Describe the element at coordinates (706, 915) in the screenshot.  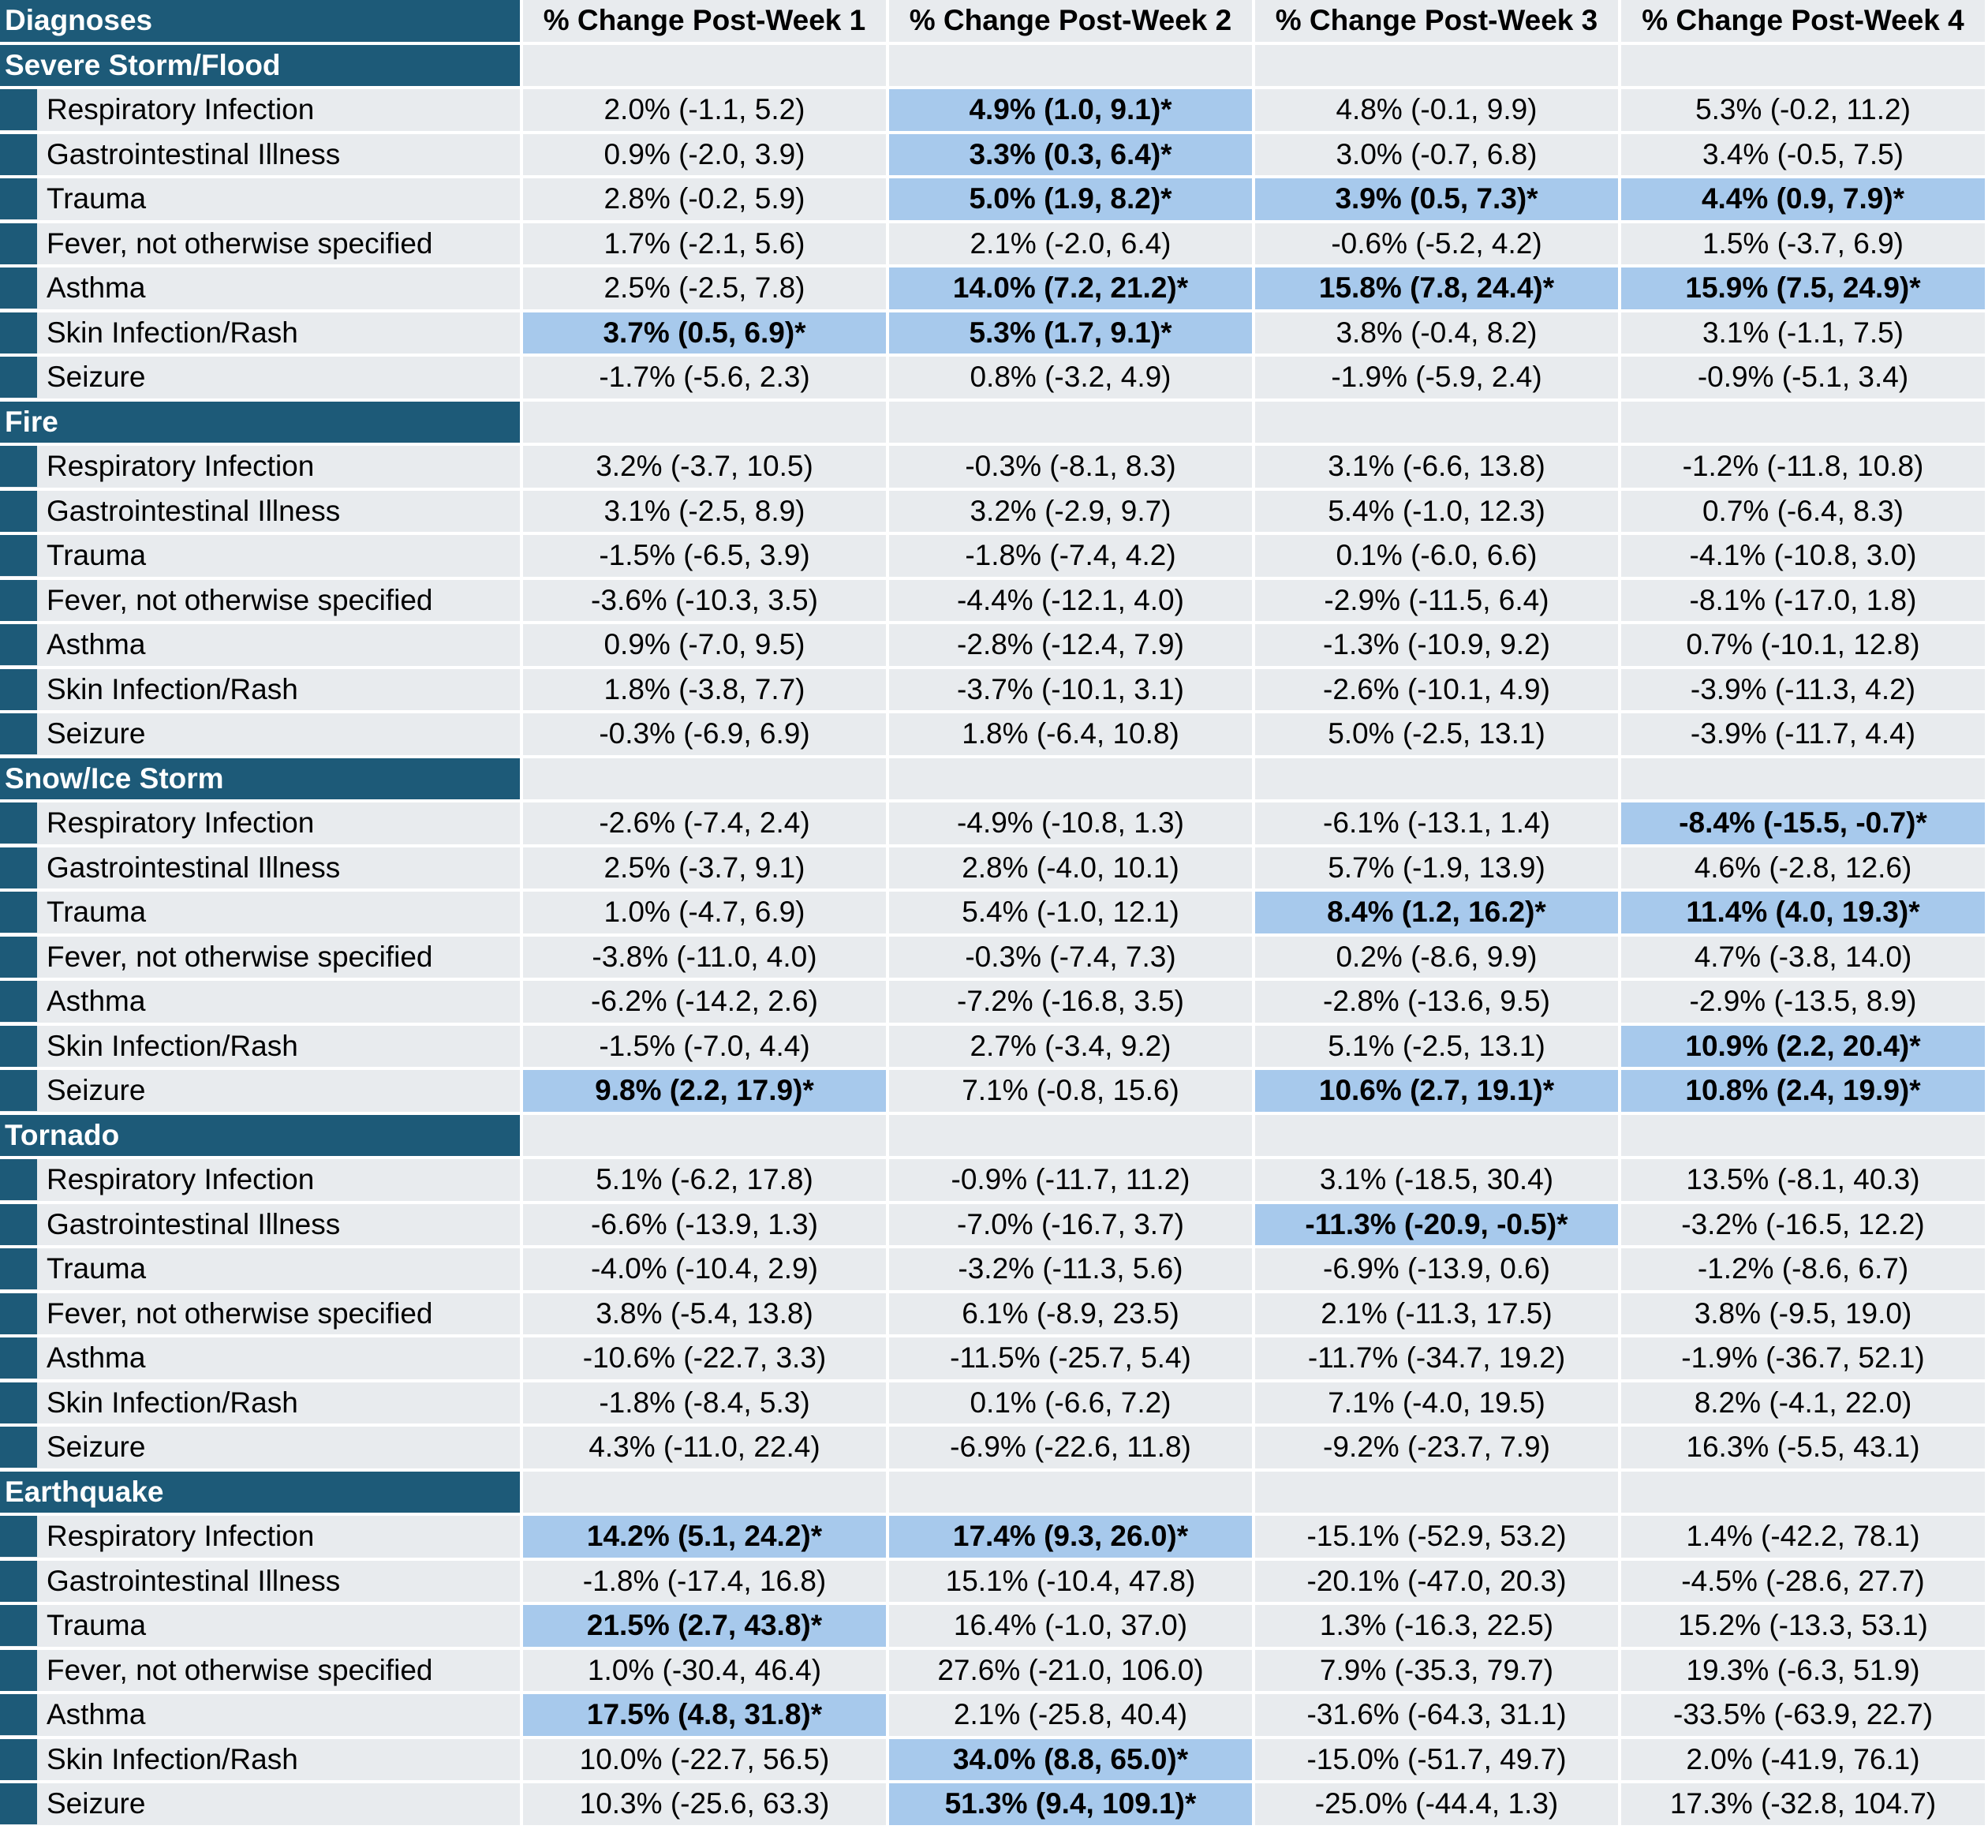
I see `value-cell: 1.0% (-4.7, 6.9)` at that location.